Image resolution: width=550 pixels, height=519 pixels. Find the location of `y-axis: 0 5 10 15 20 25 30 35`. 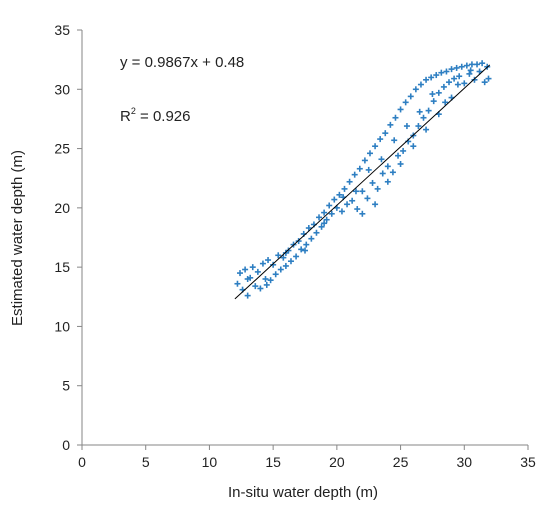

y-axis: 0 5 10 15 20 25 30 35 is located at coordinates (68, 237).